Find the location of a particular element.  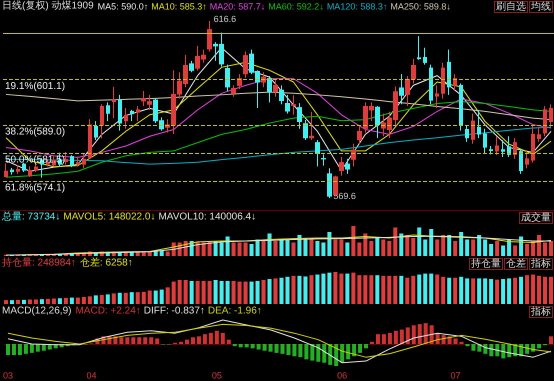

text: 持仓量 is located at coordinates (486, 264).